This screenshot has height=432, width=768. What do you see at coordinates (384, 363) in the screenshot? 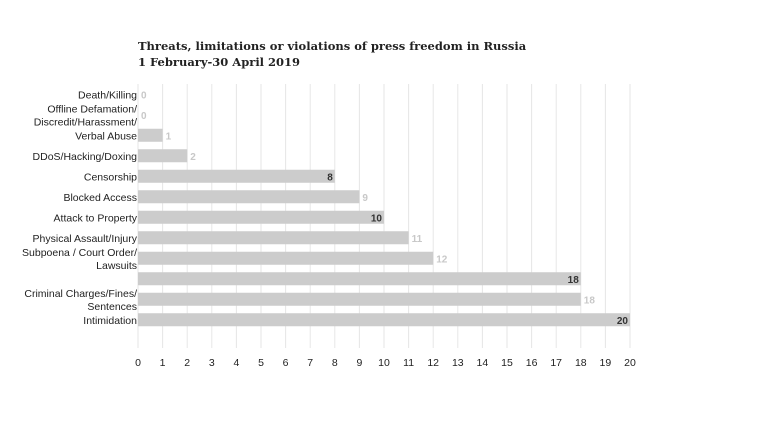
I see `x-tick-label: 10` at bounding box center [384, 363].